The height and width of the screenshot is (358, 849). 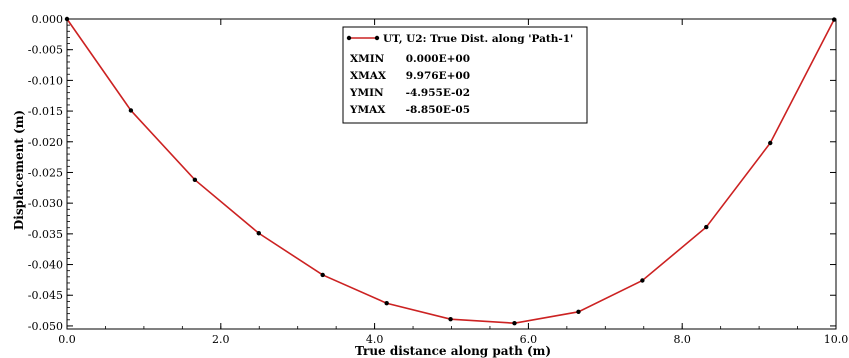 What do you see at coordinates (45, 265) in the screenshot?
I see `y-tick-label: -0.040` at bounding box center [45, 265].